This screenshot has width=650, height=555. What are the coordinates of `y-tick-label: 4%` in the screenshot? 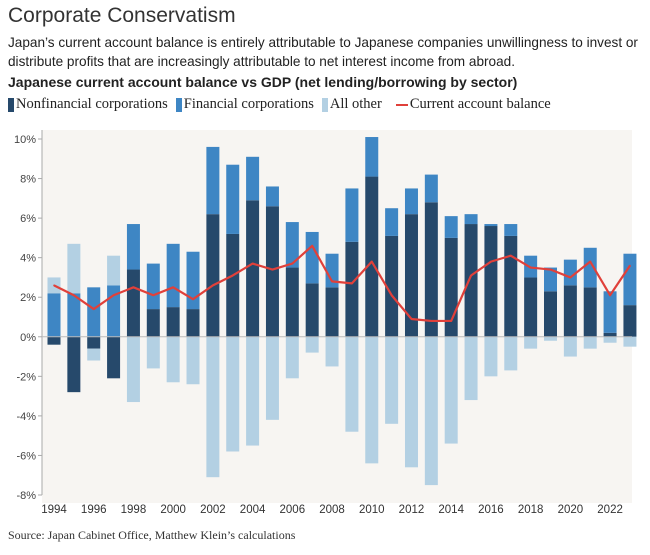 It's located at (28, 259).